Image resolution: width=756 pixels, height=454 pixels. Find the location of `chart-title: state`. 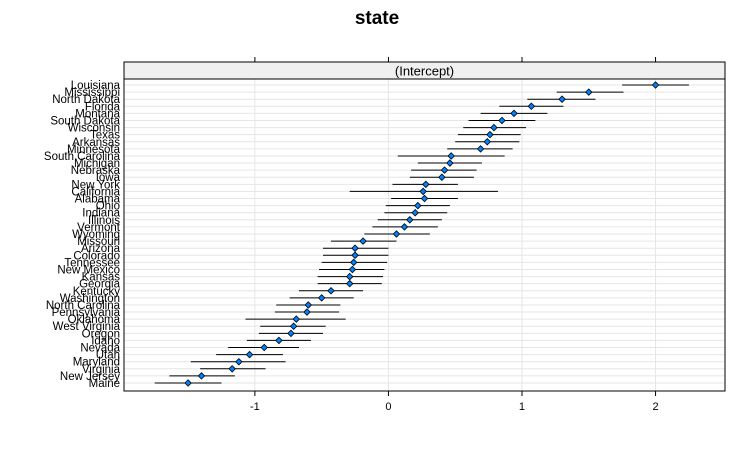

chart-title: state is located at coordinates (377, 18).